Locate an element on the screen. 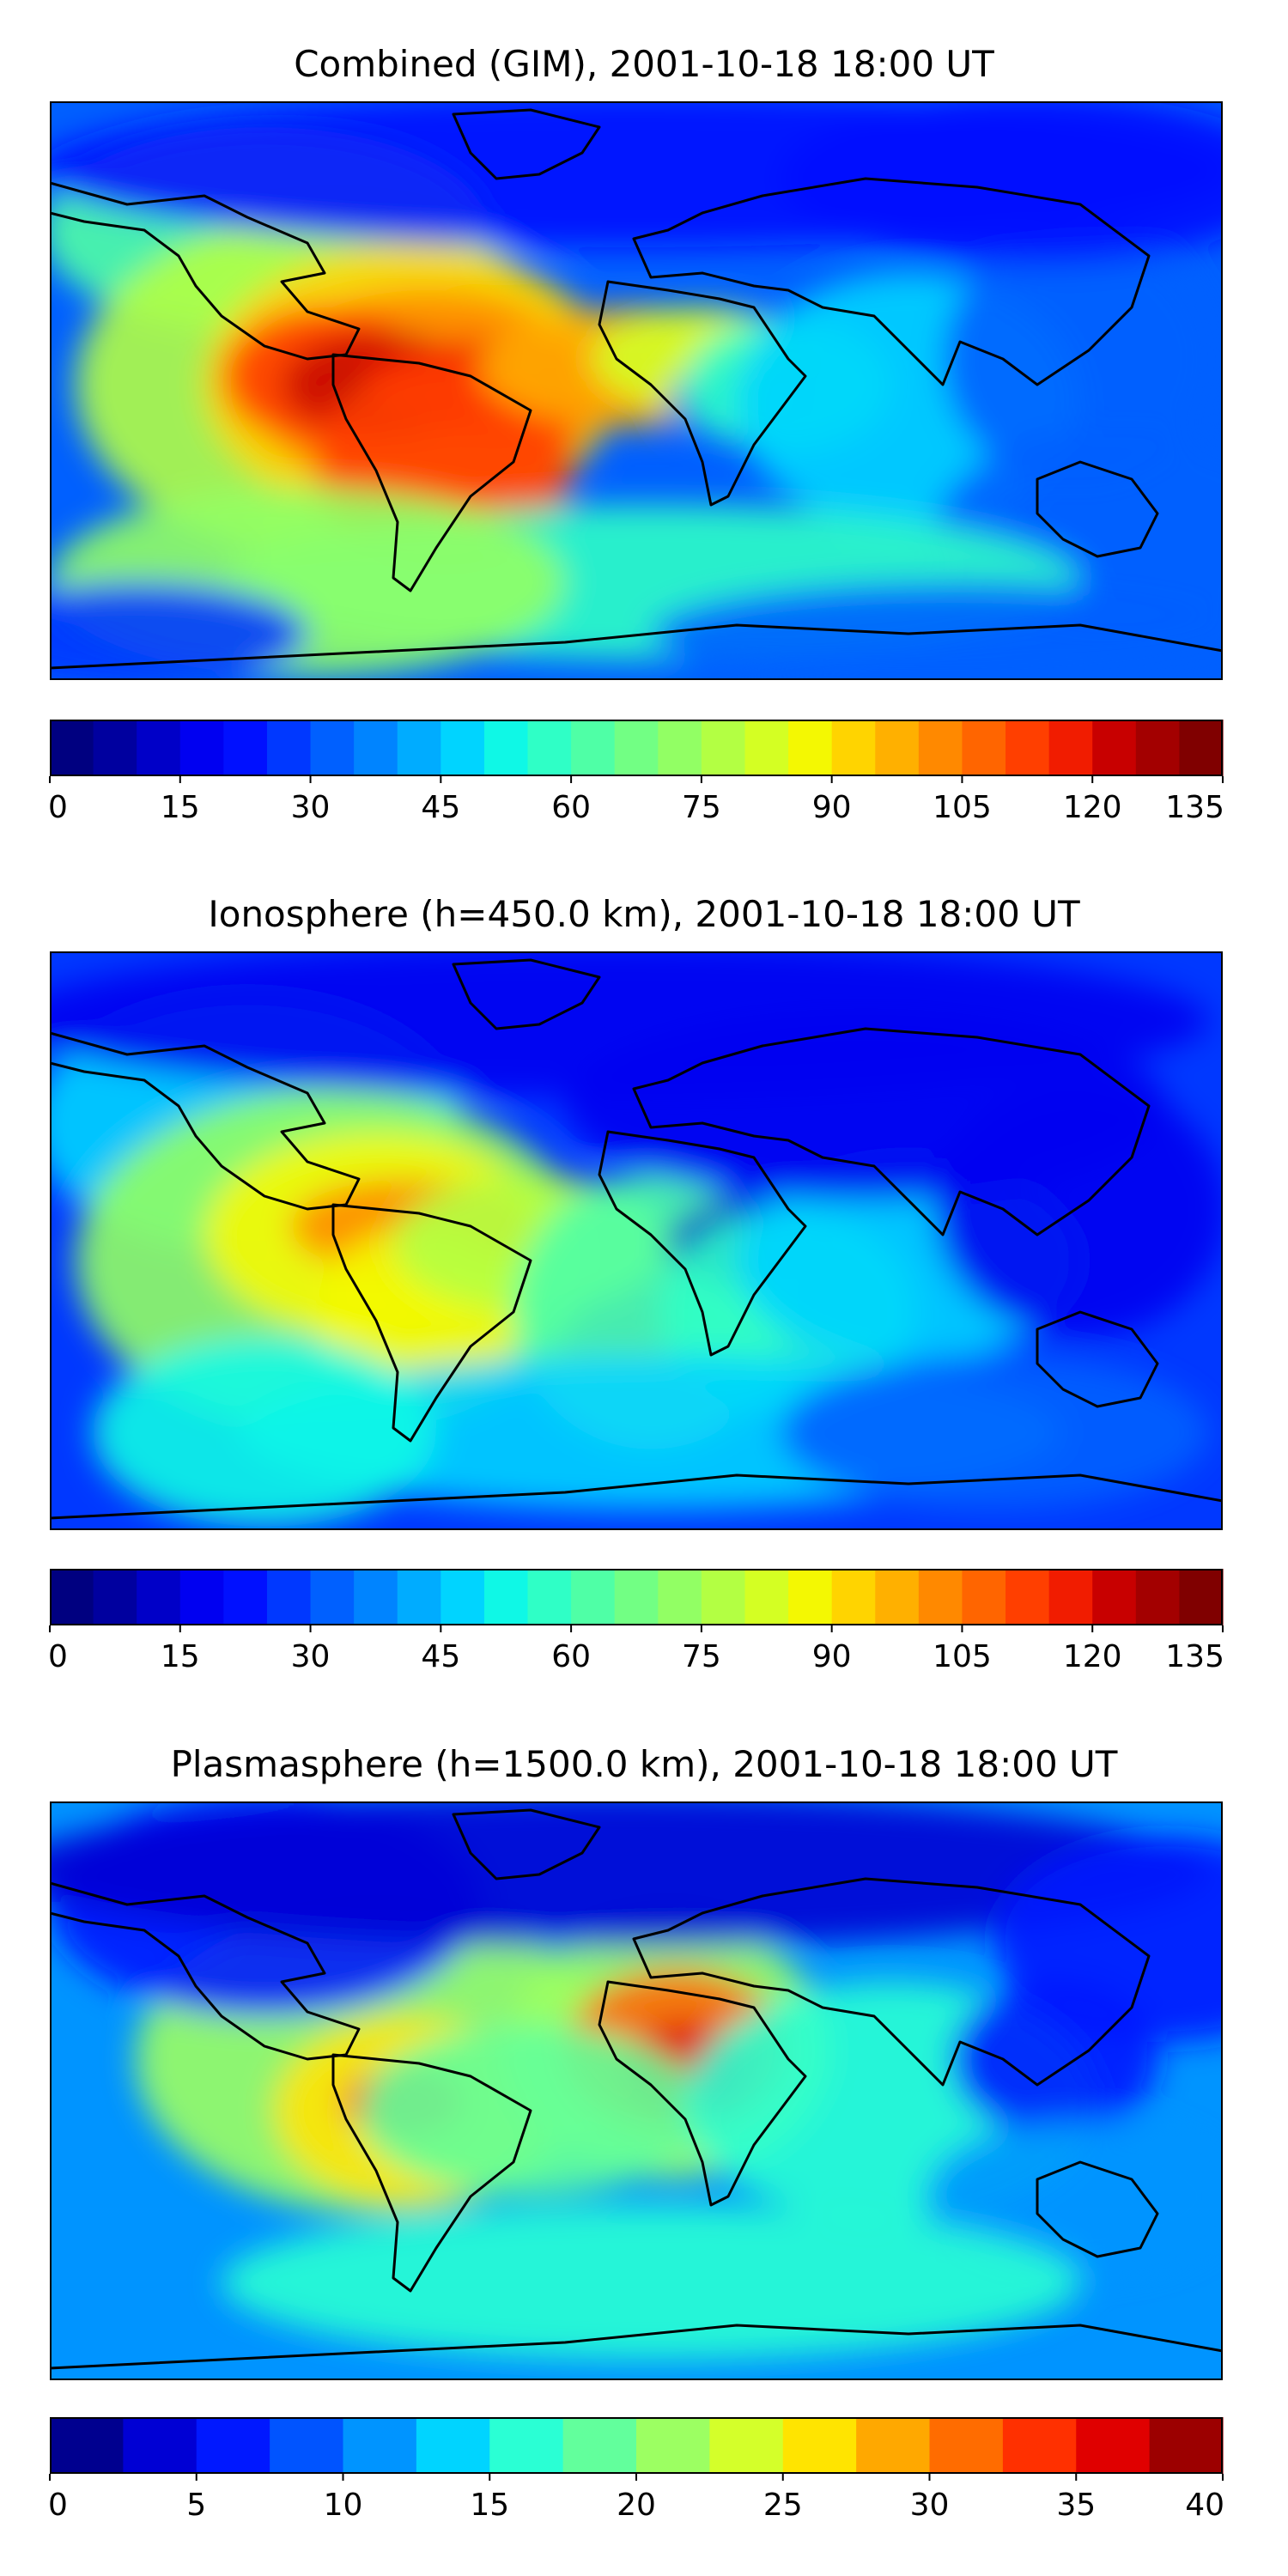  colorbar-tick-label: 0 is located at coordinates (58, 808).